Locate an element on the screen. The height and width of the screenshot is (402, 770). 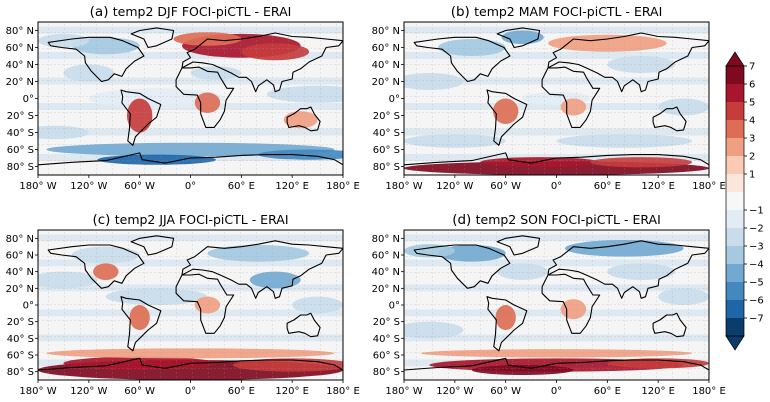
panel-title: (c) temp2 JJA FOCI-piCTL - ERAI is located at coordinates (190, 220).